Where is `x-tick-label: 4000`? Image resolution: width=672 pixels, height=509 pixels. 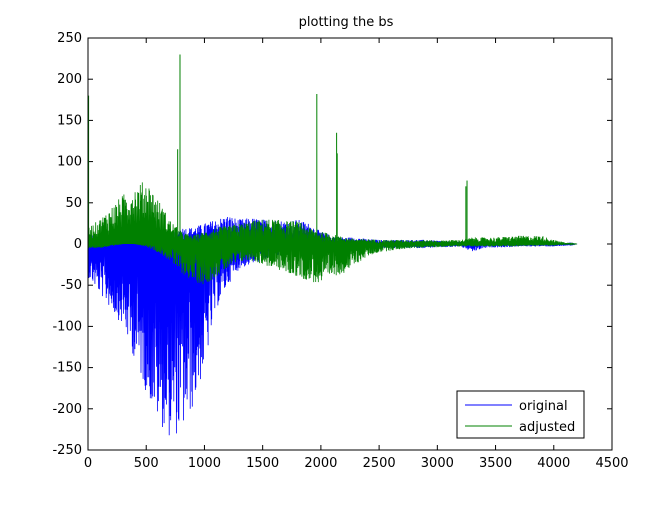 x-tick-label: 4000 is located at coordinates (553, 463).